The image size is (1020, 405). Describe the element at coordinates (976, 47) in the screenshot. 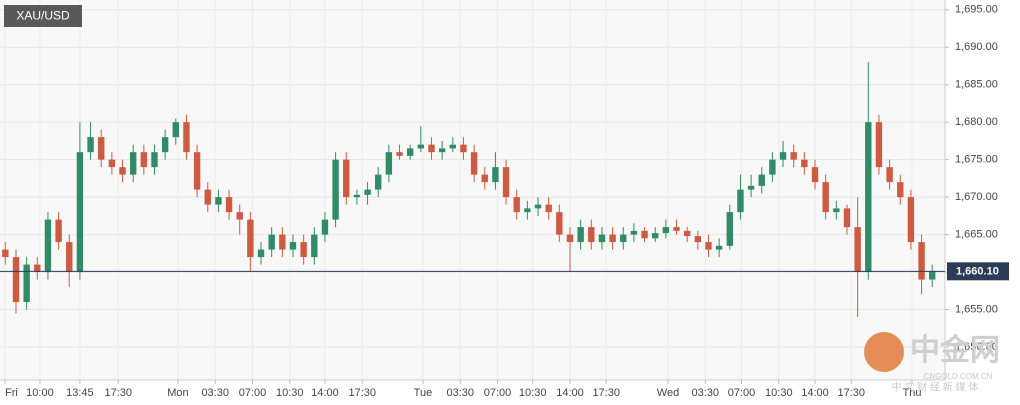

I see `y-tick-label: 1,690.00` at that location.